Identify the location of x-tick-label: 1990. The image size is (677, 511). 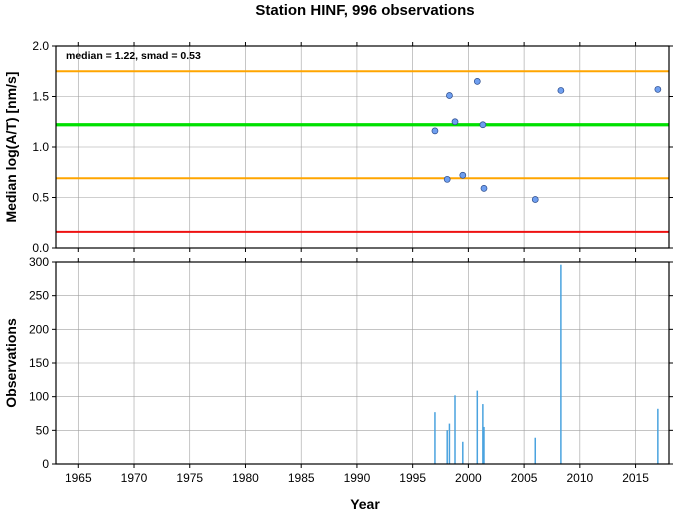
(357, 478).